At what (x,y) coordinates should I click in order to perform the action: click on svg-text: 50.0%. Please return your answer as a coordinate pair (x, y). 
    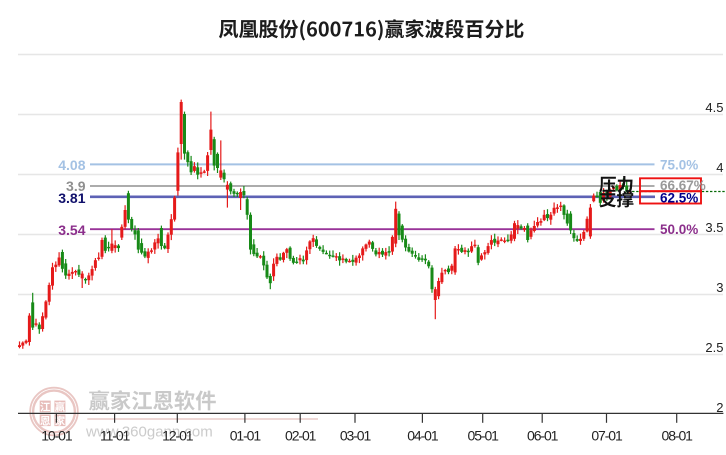
    Looking at the image, I should click on (679, 229).